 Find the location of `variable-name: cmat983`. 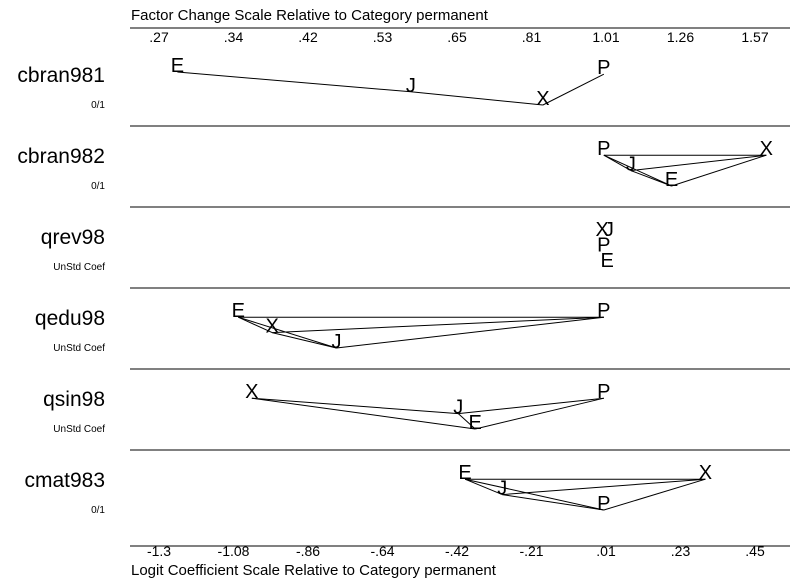

variable-name: cmat983 is located at coordinates (64, 480).